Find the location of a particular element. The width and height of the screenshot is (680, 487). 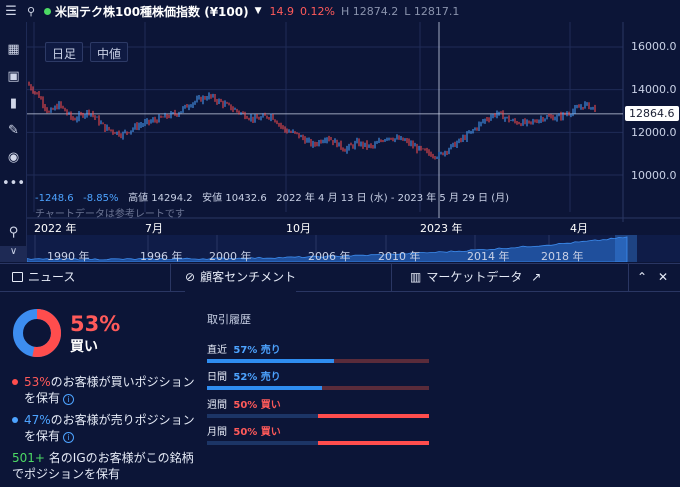

range-high: 高値 14294.2 is located at coordinates (160, 198).